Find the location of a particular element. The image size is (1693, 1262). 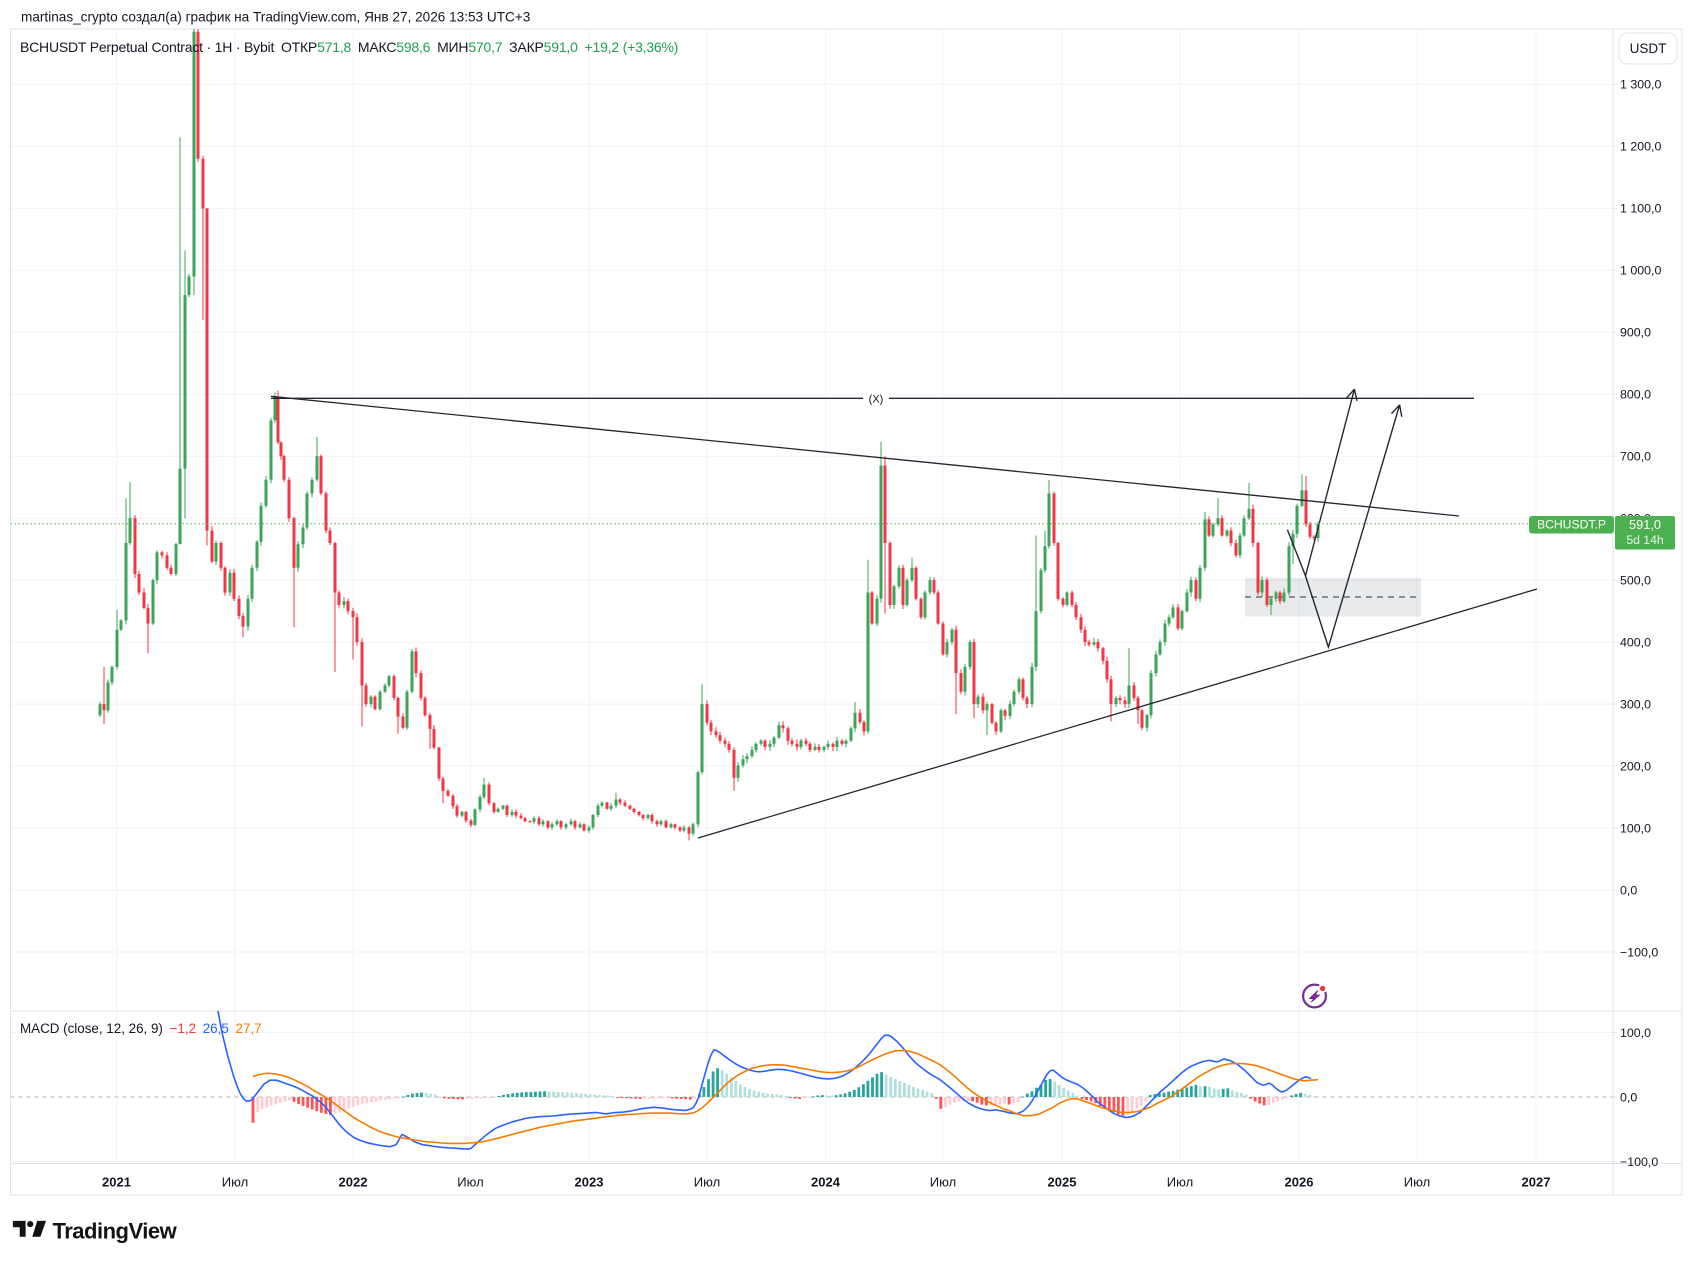

svg-text: 2021 is located at coordinates (116, 1182).